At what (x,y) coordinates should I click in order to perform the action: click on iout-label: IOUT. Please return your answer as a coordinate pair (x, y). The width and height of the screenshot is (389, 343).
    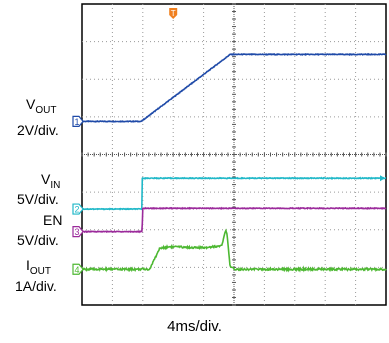
    Looking at the image, I should click on (38, 267).